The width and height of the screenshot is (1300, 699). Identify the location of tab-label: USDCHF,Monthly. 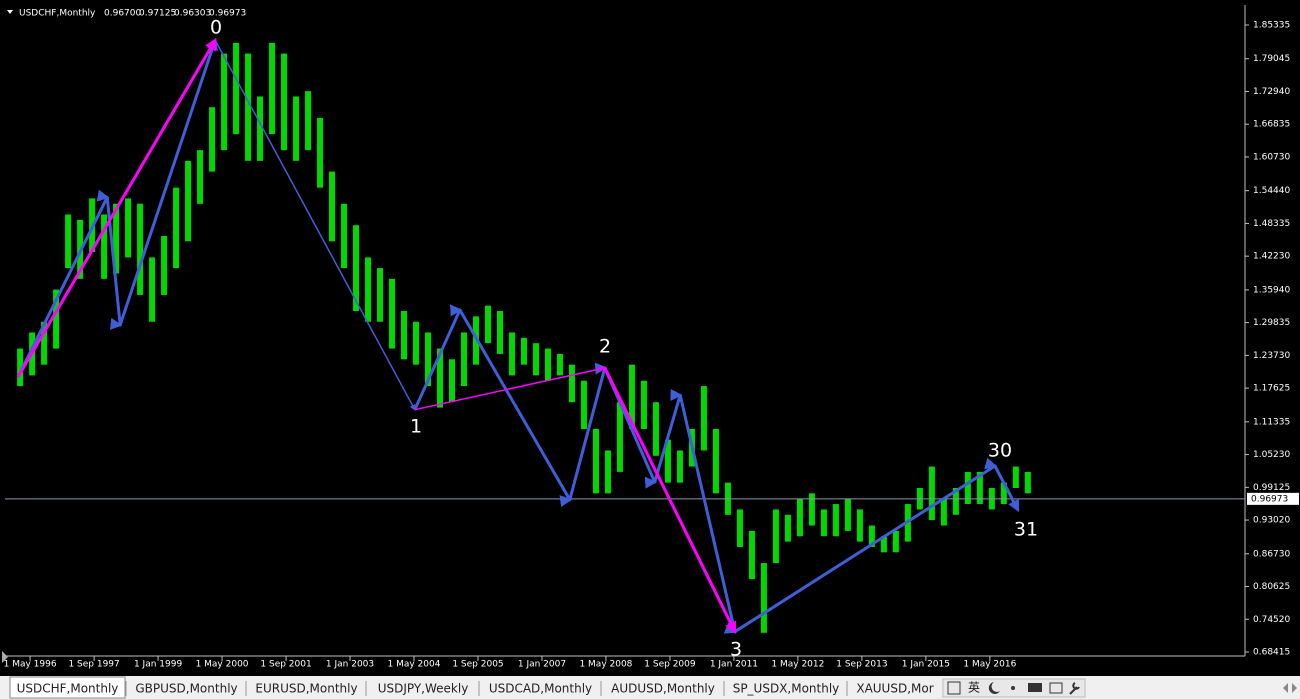
(68, 689).